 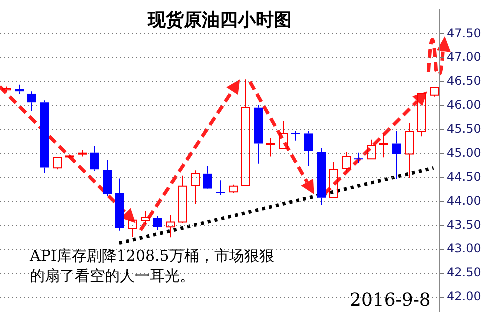 What do you see at coordinates (464, 33) in the screenshot?
I see `y-tick-label: 47.50` at bounding box center [464, 33].